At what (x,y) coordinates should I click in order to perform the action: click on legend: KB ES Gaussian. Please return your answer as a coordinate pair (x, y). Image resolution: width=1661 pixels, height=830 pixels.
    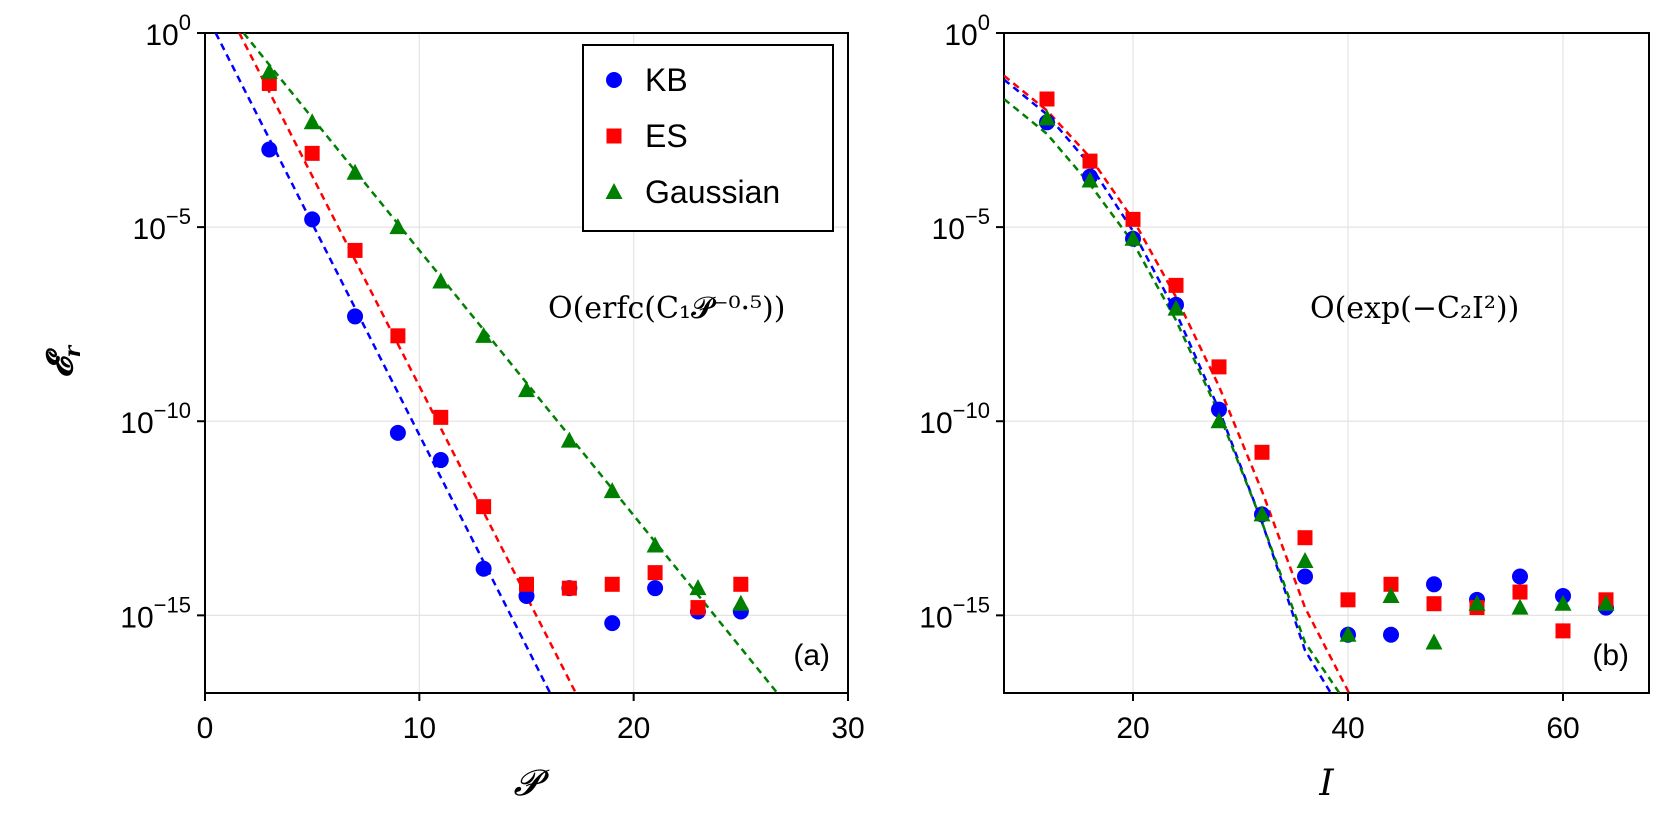
    Looking at the image, I should click on (708, 138).